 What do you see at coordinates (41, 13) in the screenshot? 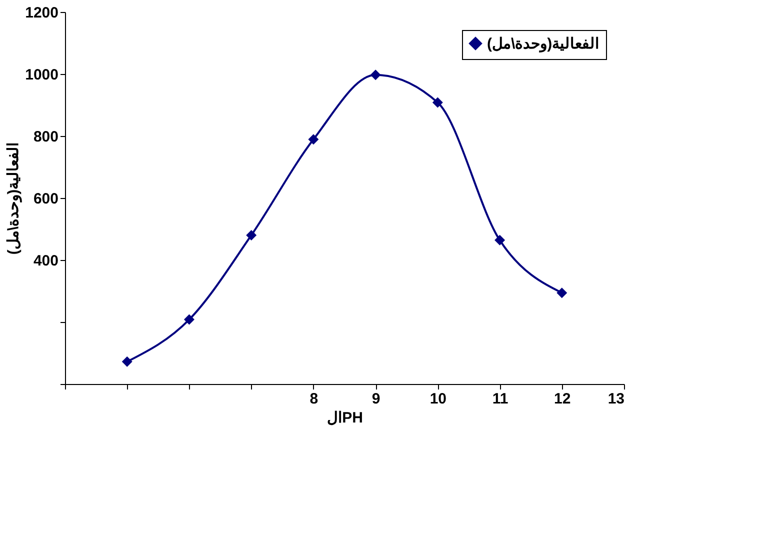
I see `y-tick-label: 1200` at bounding box center [41, 13].